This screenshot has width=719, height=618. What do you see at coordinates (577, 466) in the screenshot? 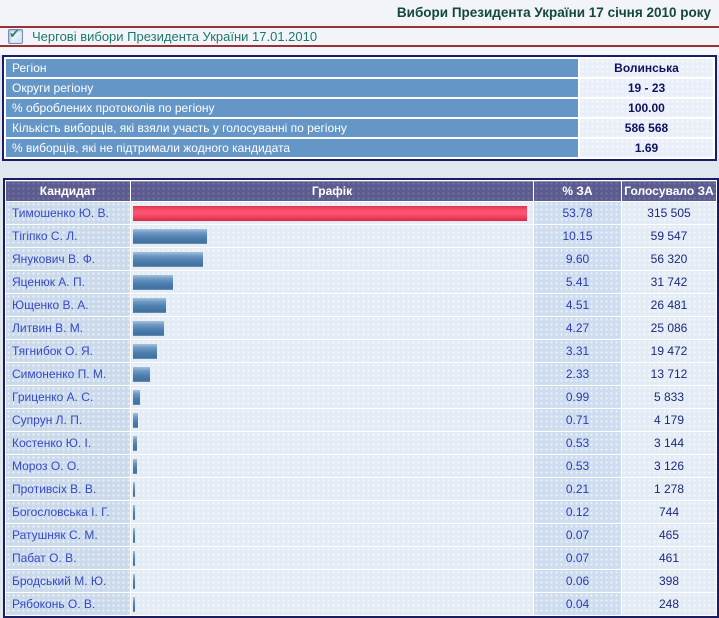
I see `candidate-percent: 0.53` at bounding box center [577, 466].